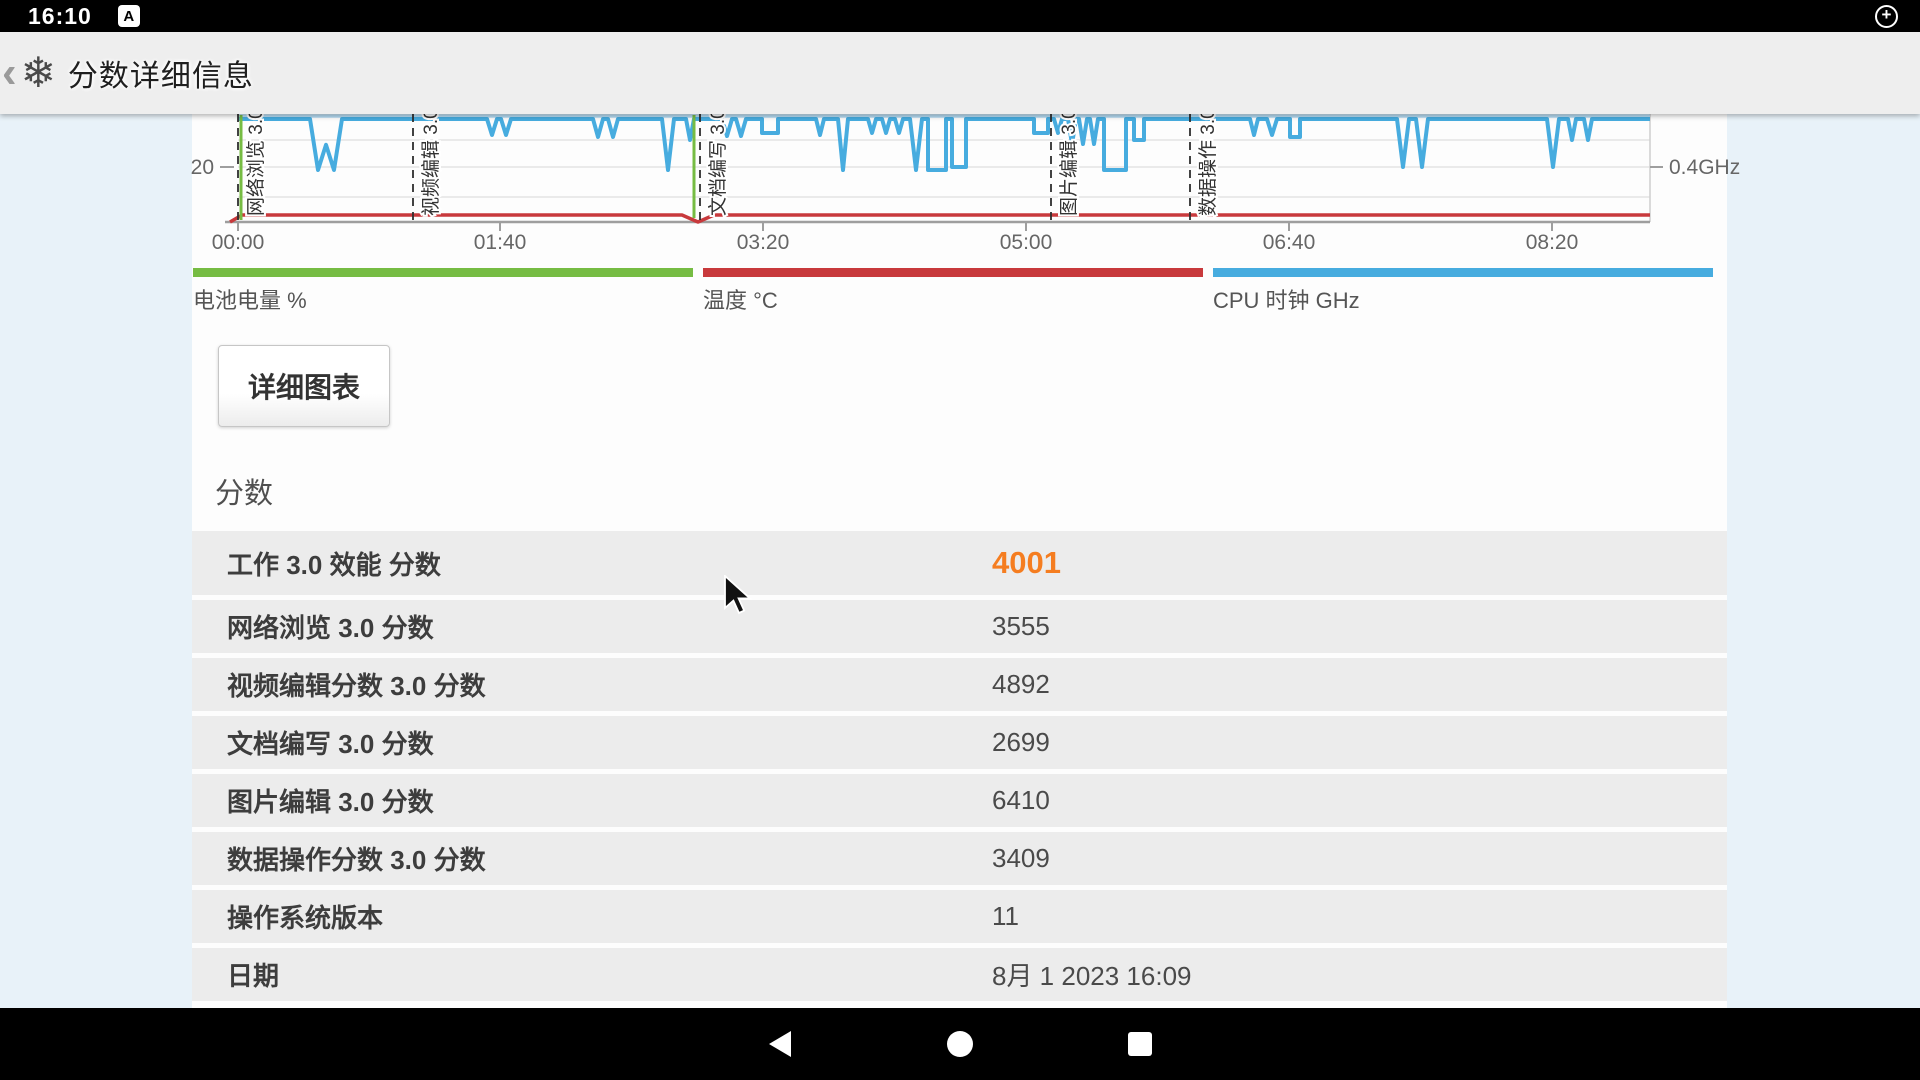 The width and height of the screenshot is (1920, 1080). Describe the element at coordinates (718, 165) in the screenshot. I see `section-marker-label: 文档编写 3.0` at that location.